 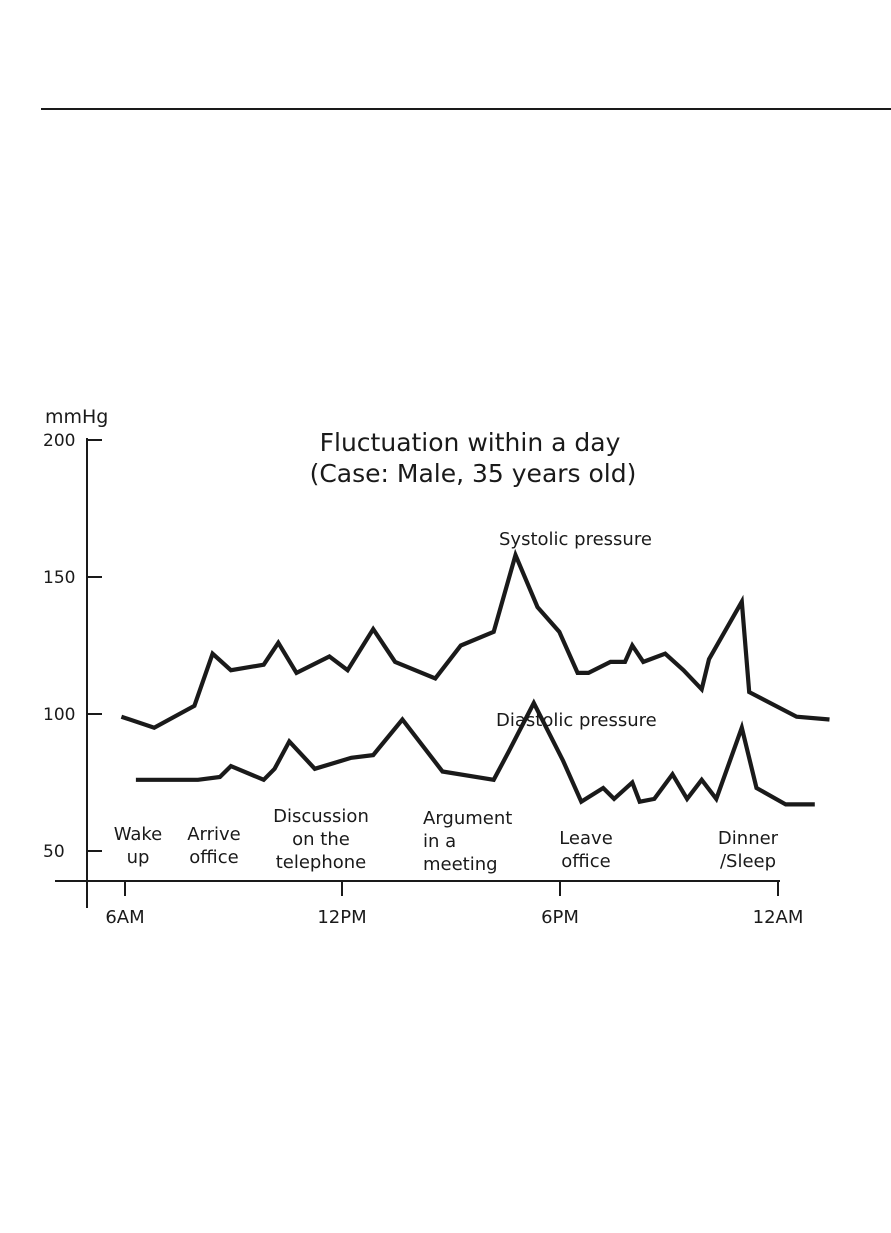 What do you see at coordinates (59, 715) in the screenshot?
I see `y-tick-label: 100` at bounding box center [59, 715].